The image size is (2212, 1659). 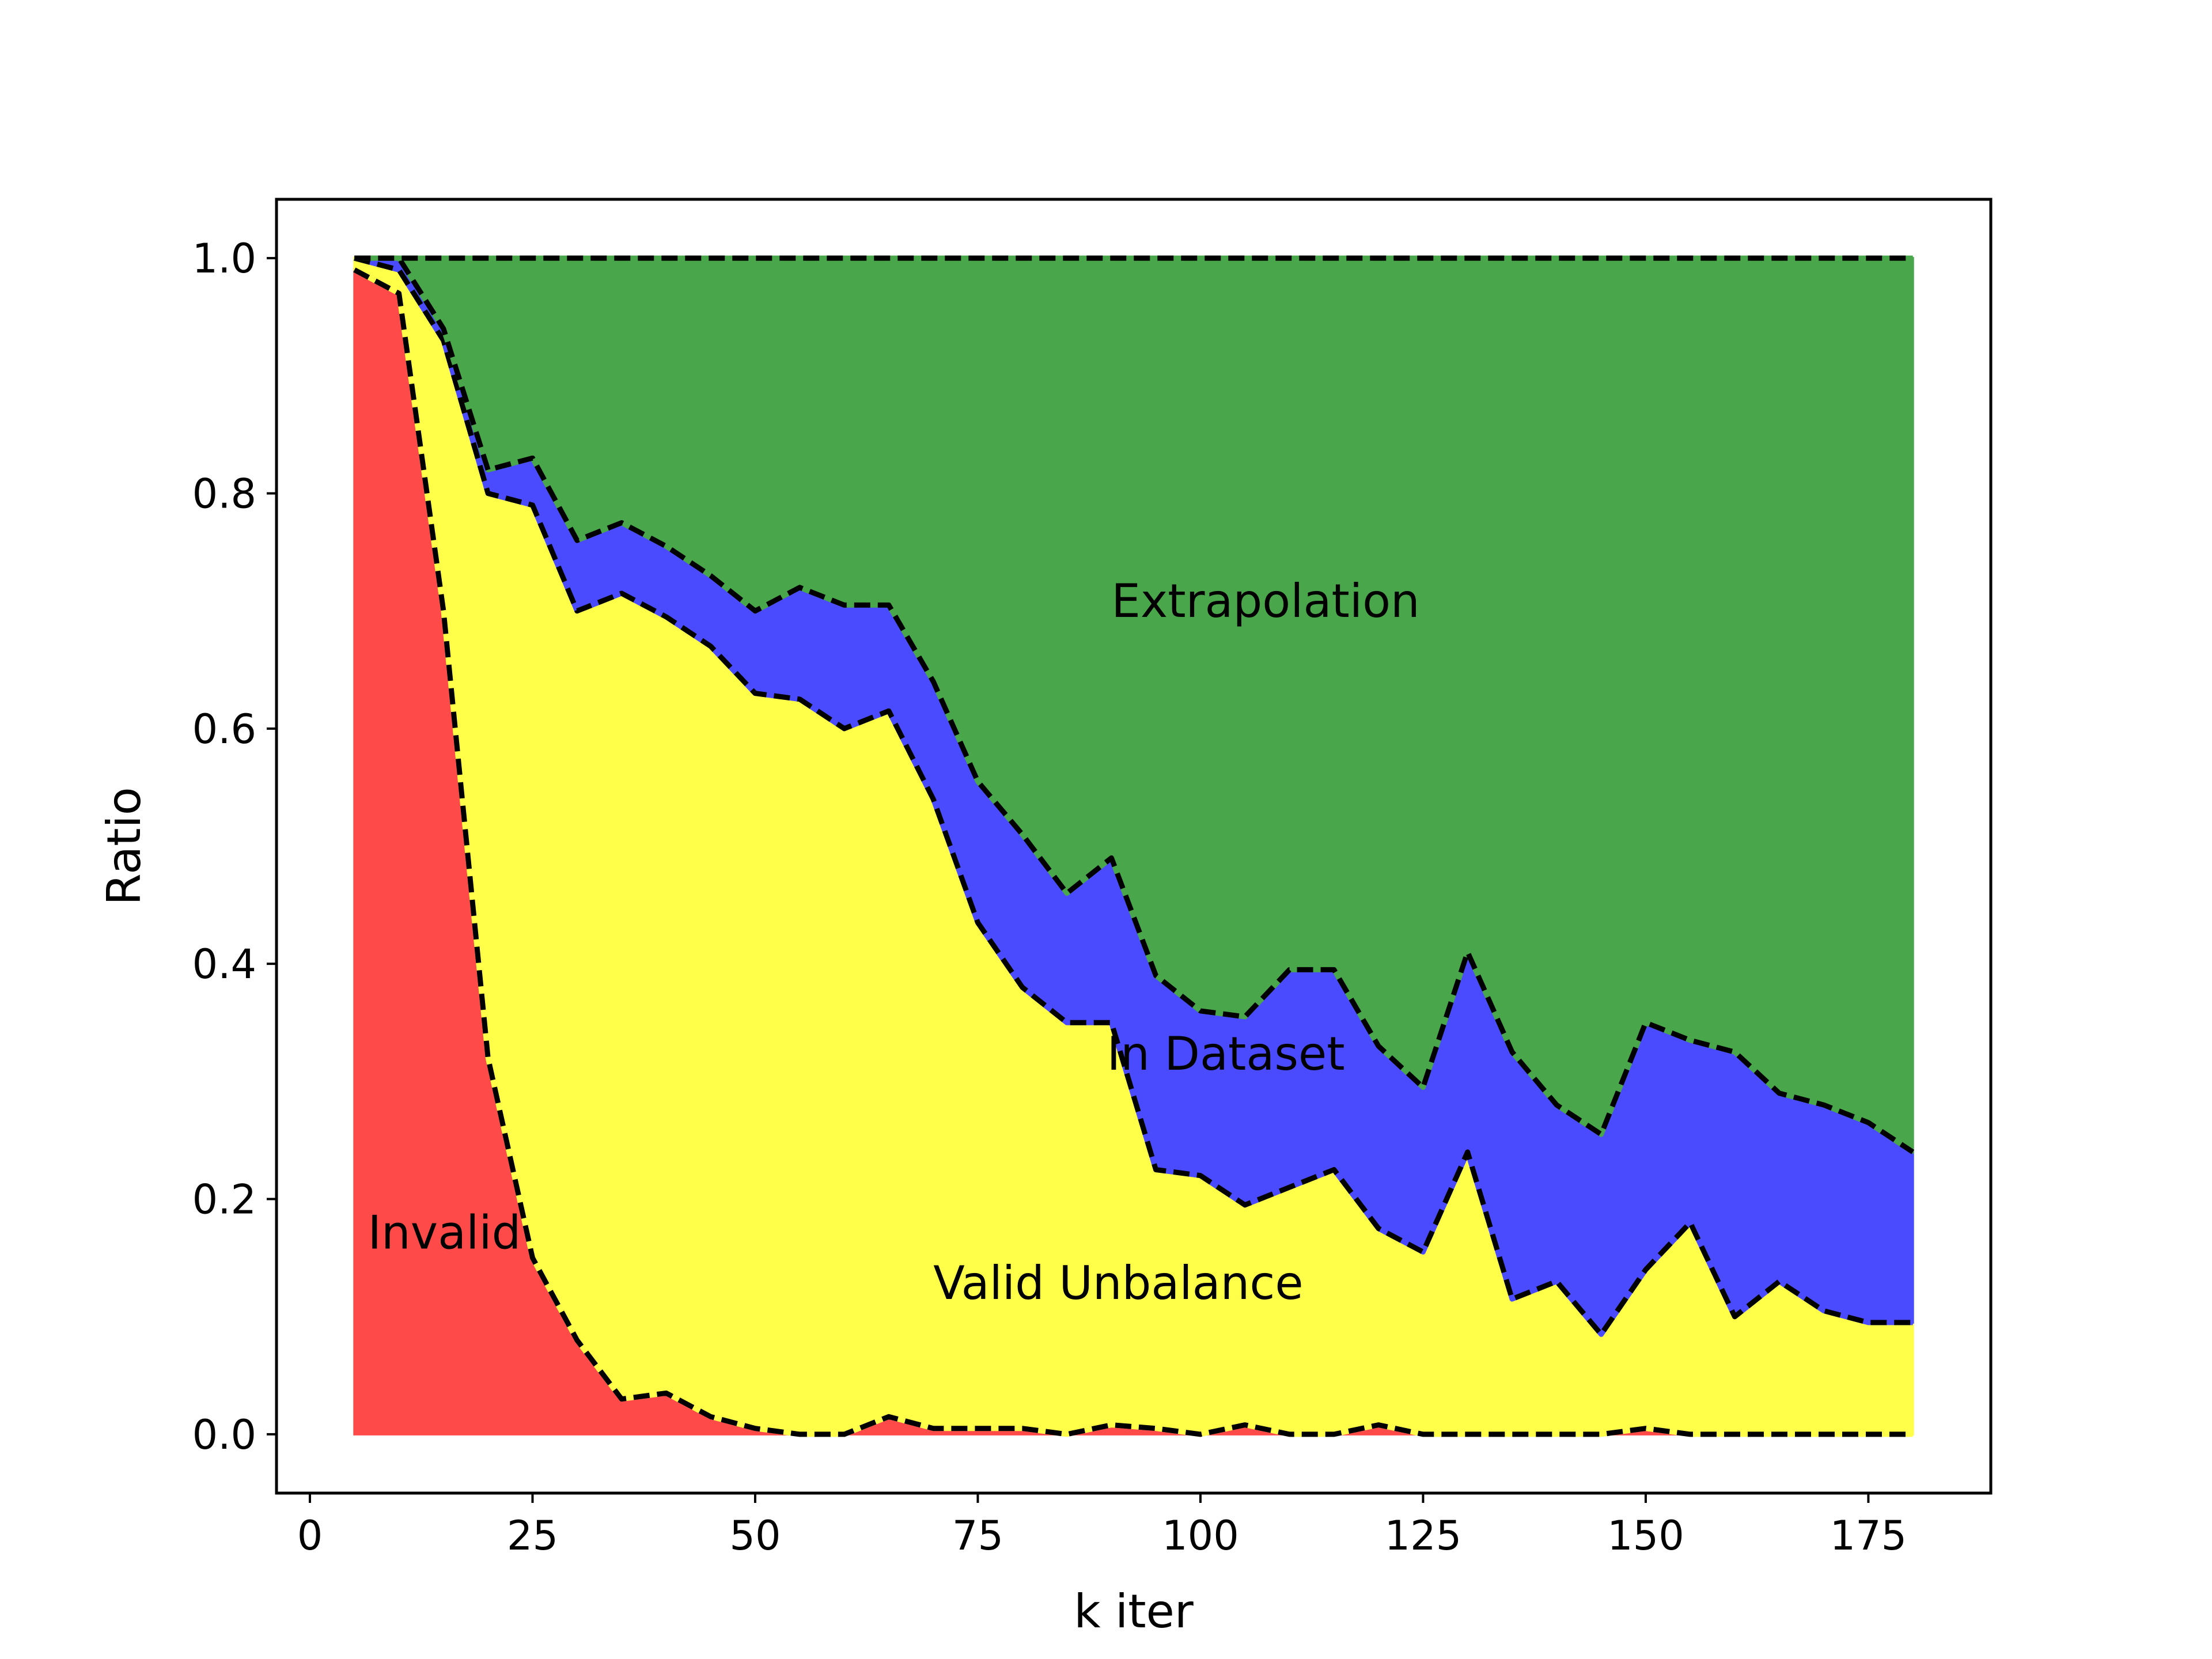 I want to click on x-axis-ticks: 0 25 50 75 100 125 150 175, so click(x=1102, y=1526).